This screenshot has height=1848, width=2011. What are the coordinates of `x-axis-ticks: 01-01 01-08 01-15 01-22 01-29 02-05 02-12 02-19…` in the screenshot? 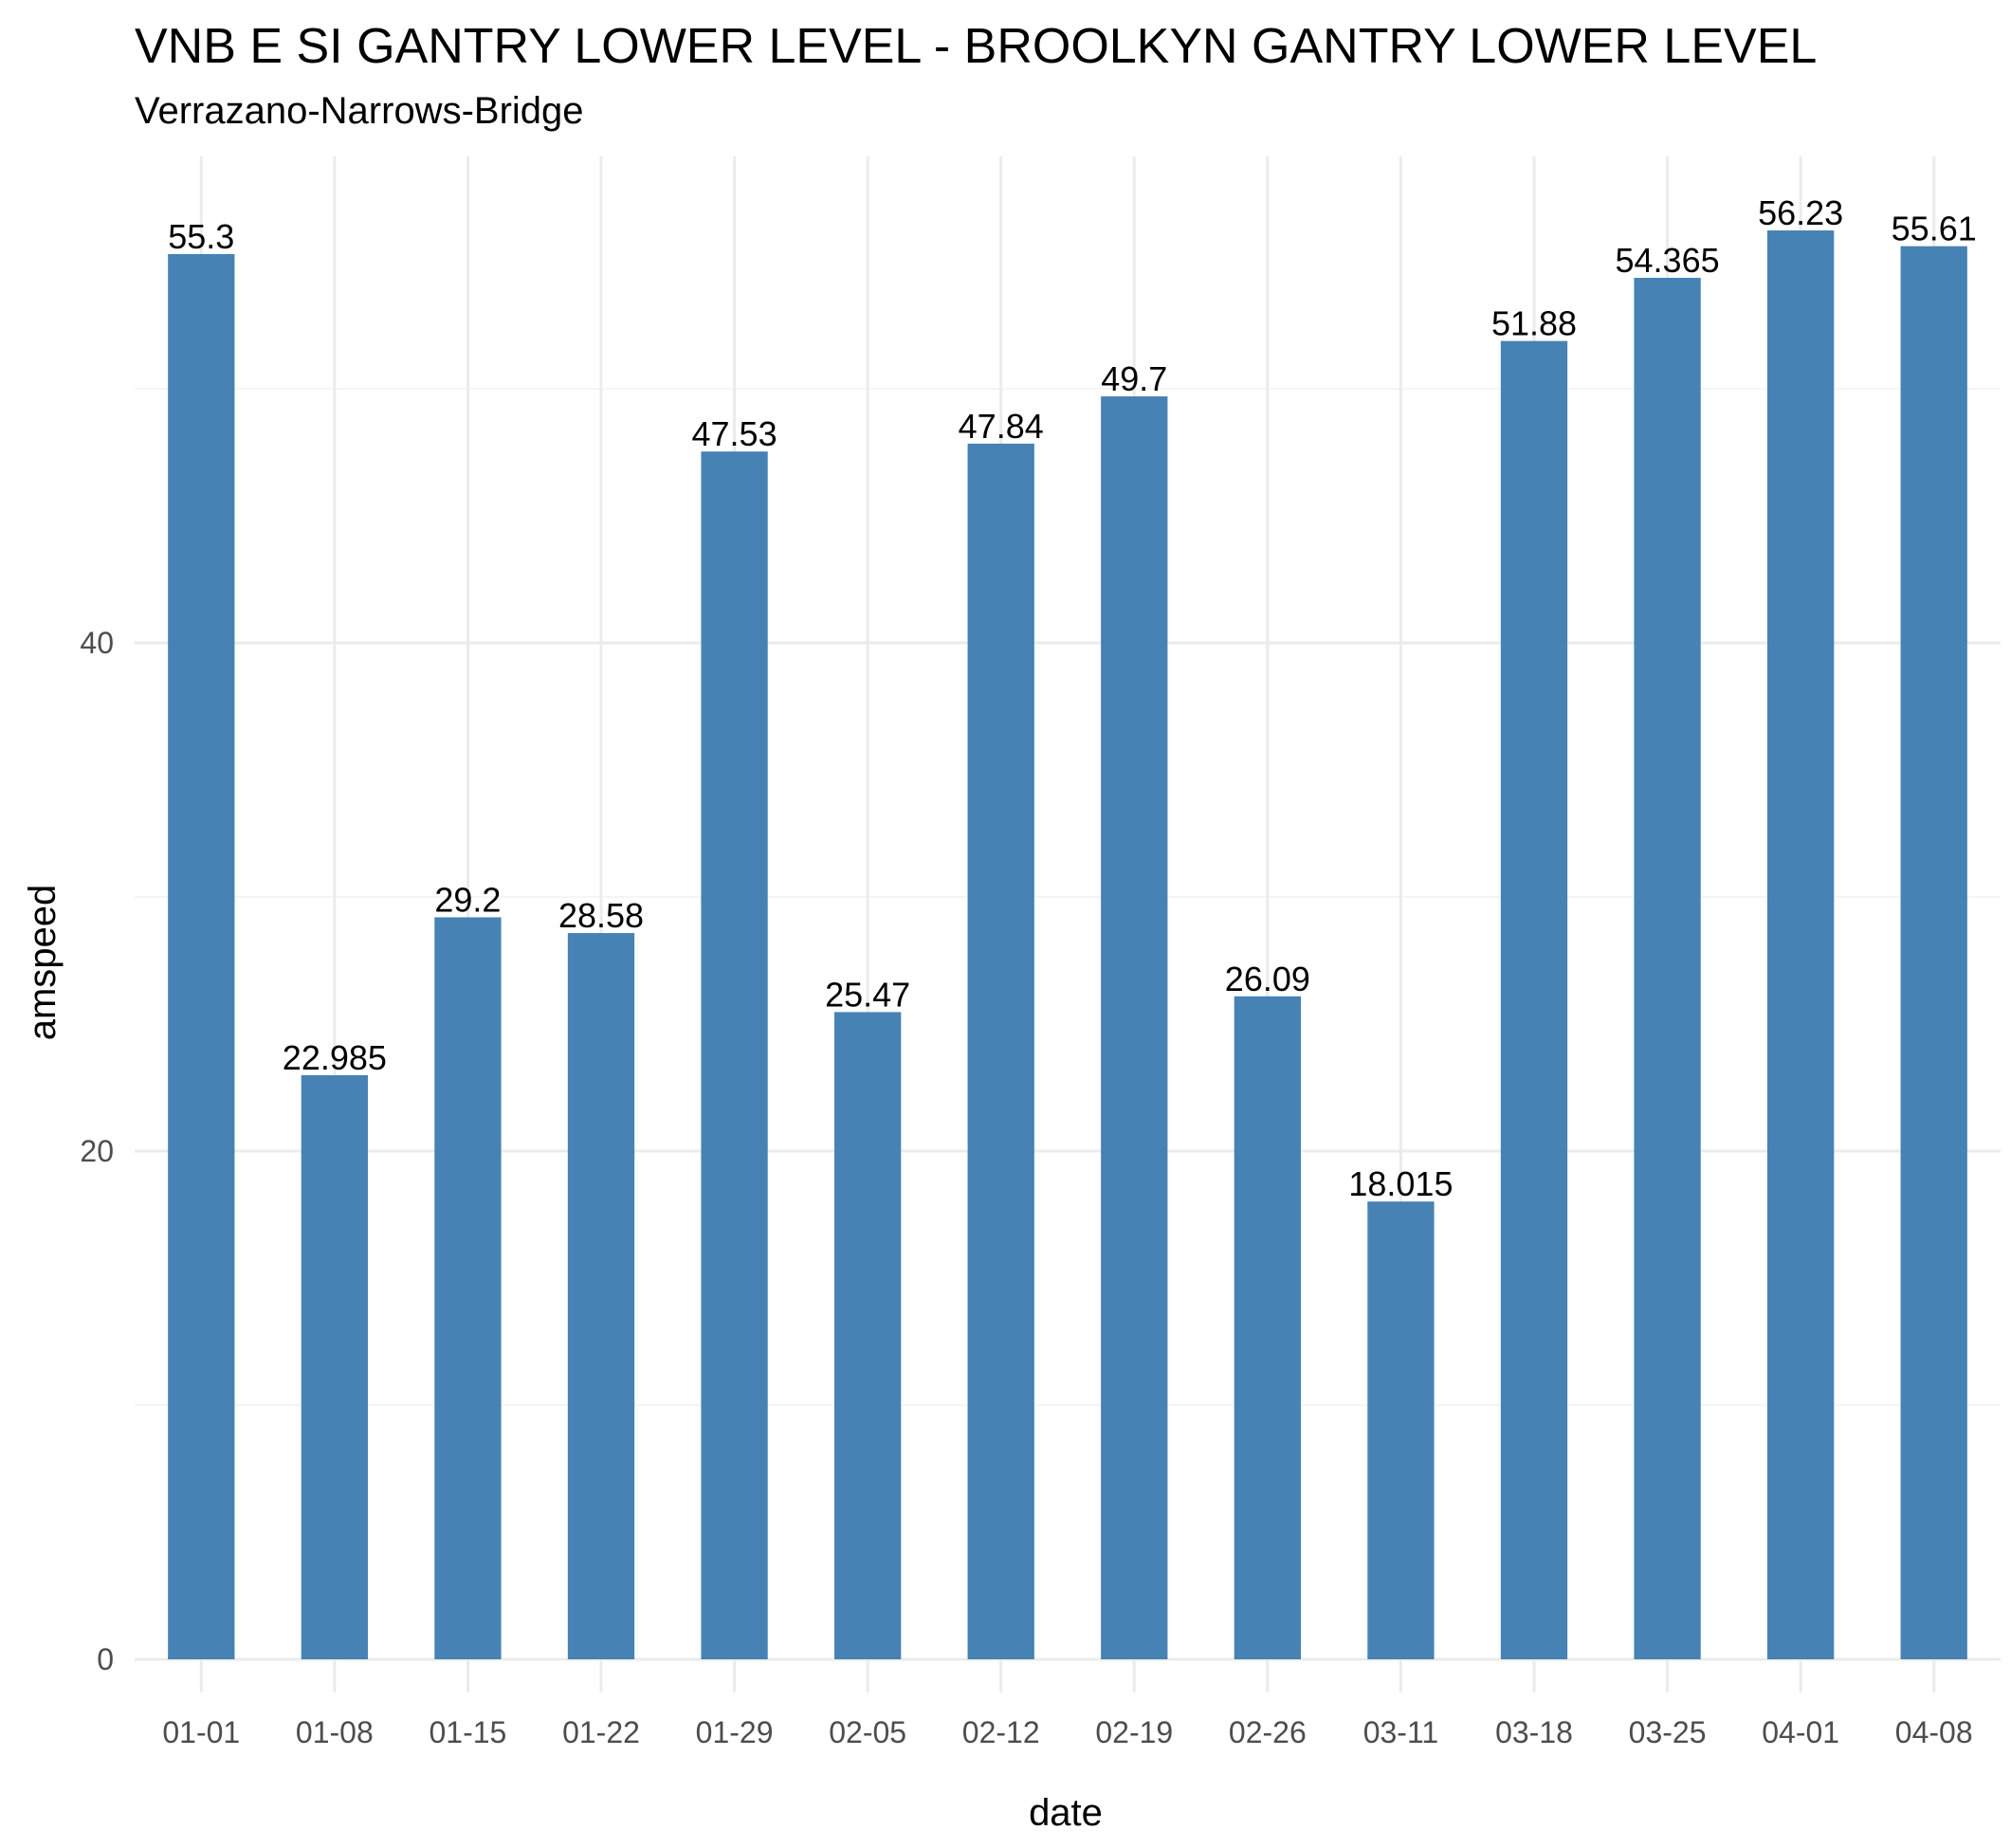 It's located at (1067, 1732).